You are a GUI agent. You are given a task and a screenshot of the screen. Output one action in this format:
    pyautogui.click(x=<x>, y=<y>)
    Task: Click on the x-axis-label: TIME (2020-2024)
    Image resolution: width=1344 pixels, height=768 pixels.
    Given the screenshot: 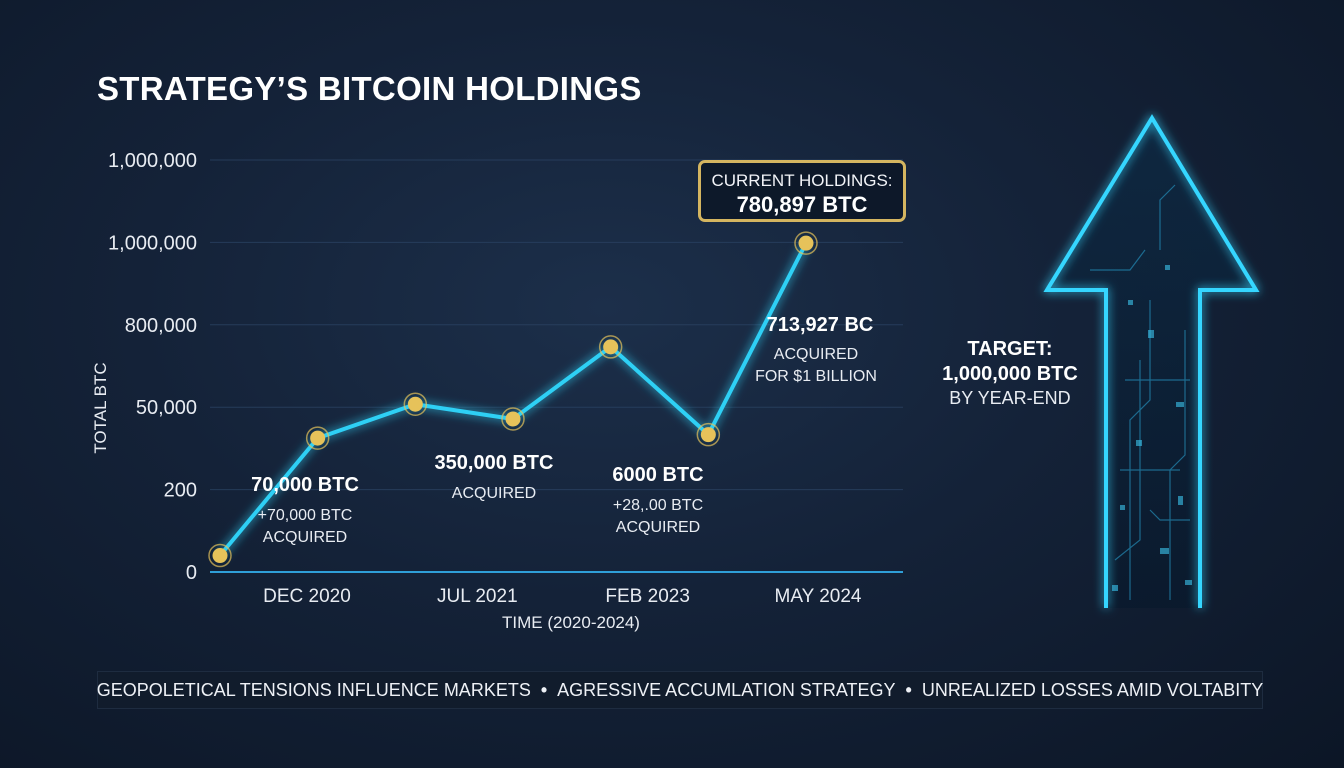 What is the action you would take?
    pyautogui.click(x=571, y=622)
    